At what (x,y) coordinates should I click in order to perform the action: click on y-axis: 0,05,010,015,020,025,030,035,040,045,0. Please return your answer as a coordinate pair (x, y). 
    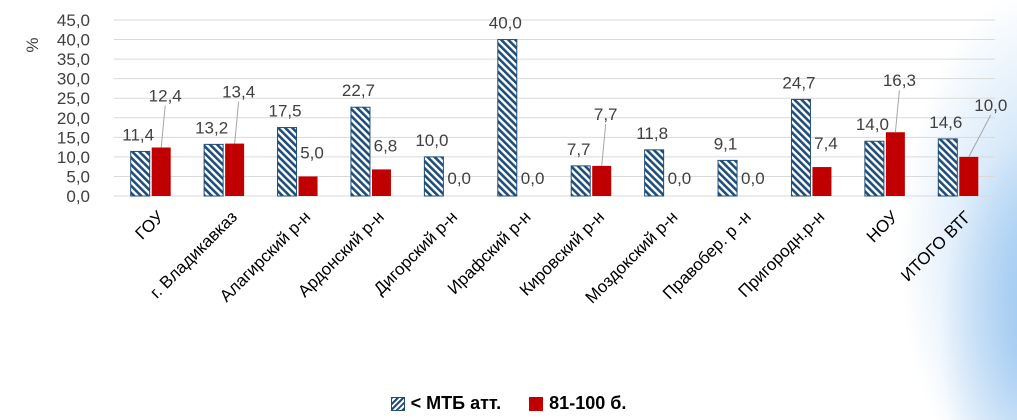
    Looking at the image, I should click on (73, 108).